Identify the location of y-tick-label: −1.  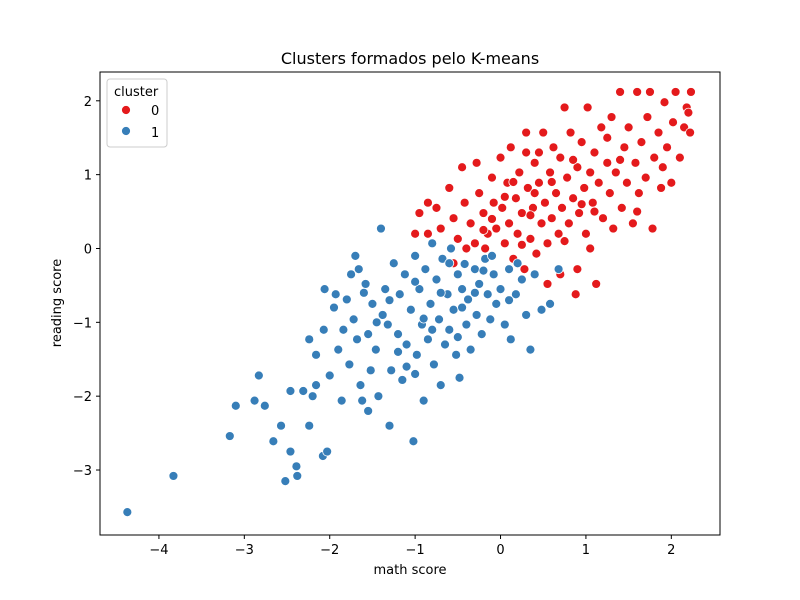
(82, 323).